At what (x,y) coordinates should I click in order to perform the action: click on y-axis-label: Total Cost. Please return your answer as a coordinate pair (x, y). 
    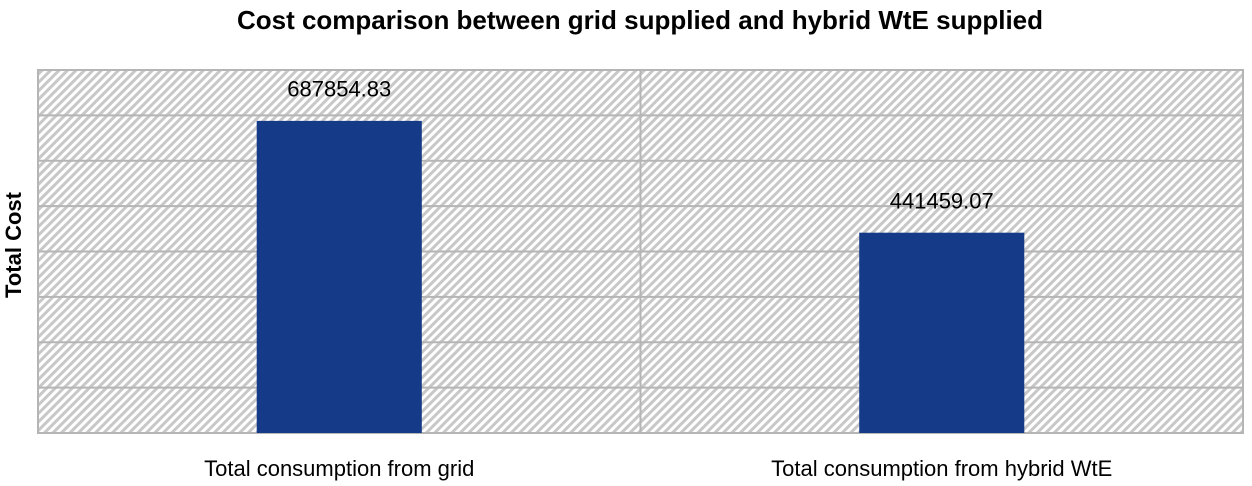
    Looking at the image, I should click on (13, 244).